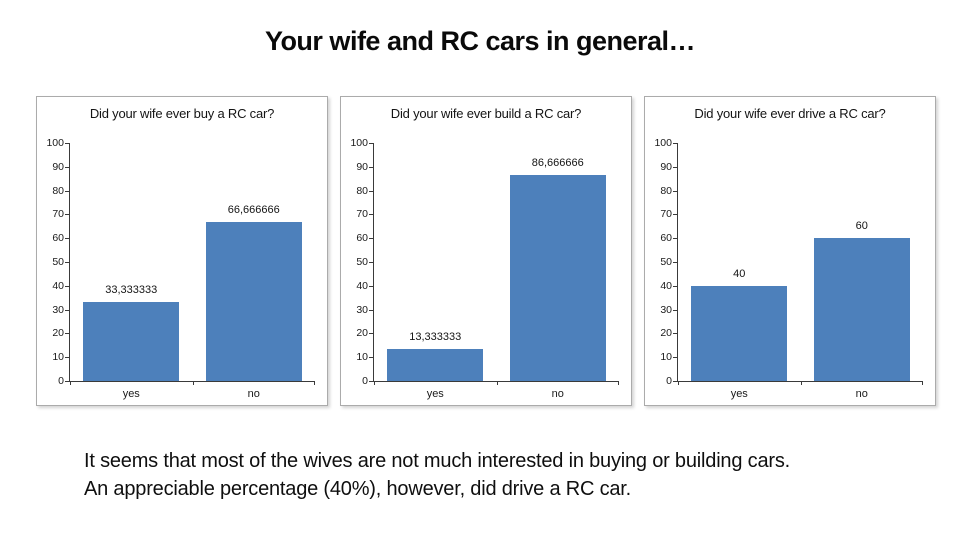  I want to click on plot-area: 0 10 20 30 40 50 60 70 80 90 100 40 yes 60 no, so click(788, 268).